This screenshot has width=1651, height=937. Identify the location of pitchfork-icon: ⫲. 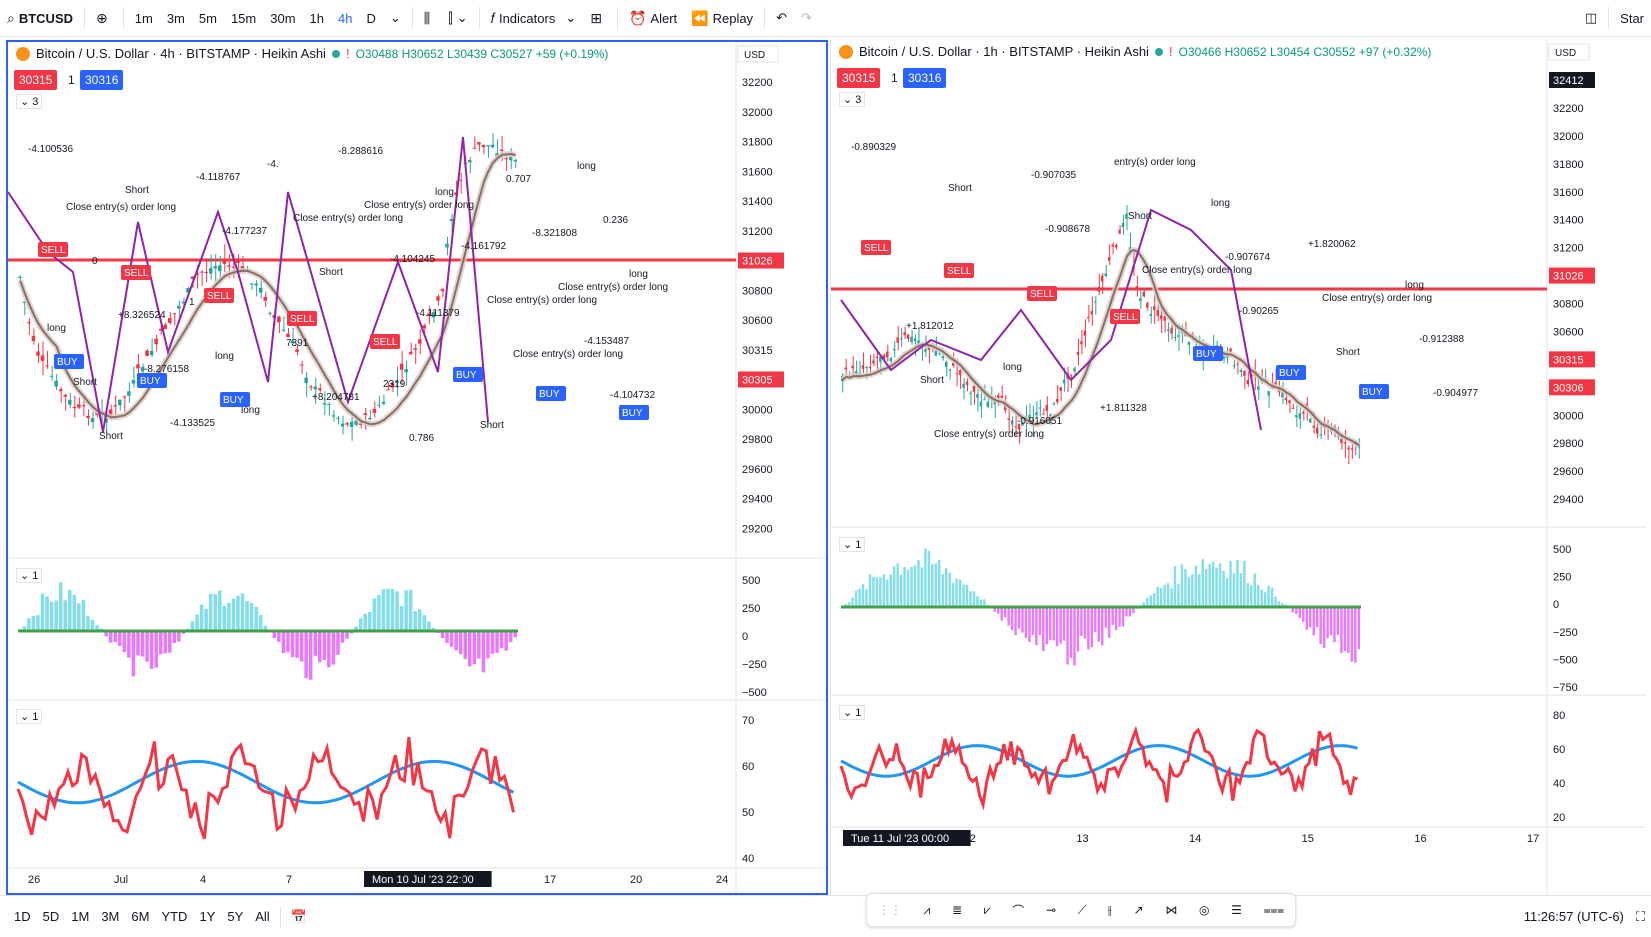
(1109, 909).